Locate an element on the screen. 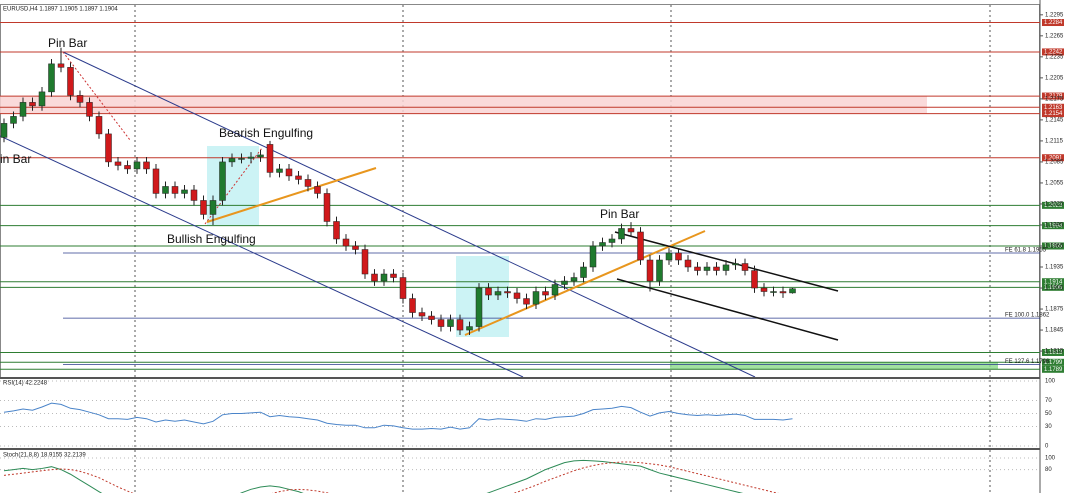 The height and width of the screenshot is (493, 1067). level-label: 1.2163 is located at coordinates (1053, 108).